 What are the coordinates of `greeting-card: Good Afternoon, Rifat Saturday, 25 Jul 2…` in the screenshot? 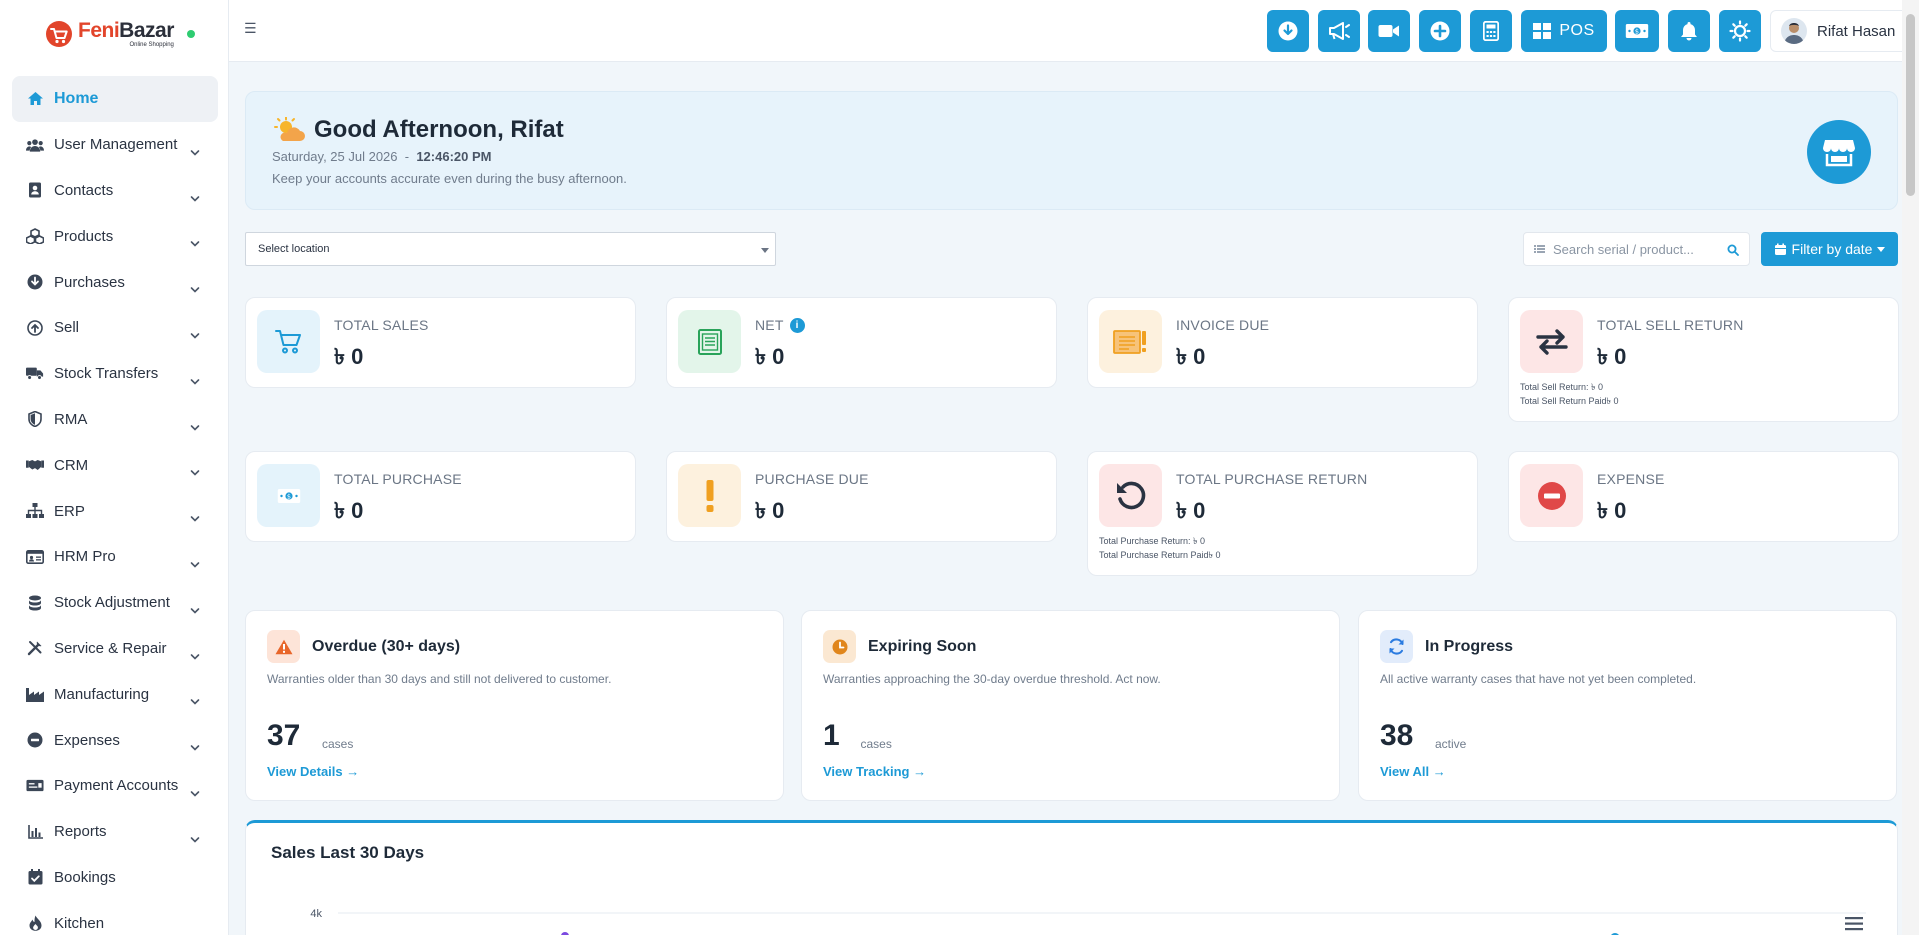 It's located at (1071, 150).